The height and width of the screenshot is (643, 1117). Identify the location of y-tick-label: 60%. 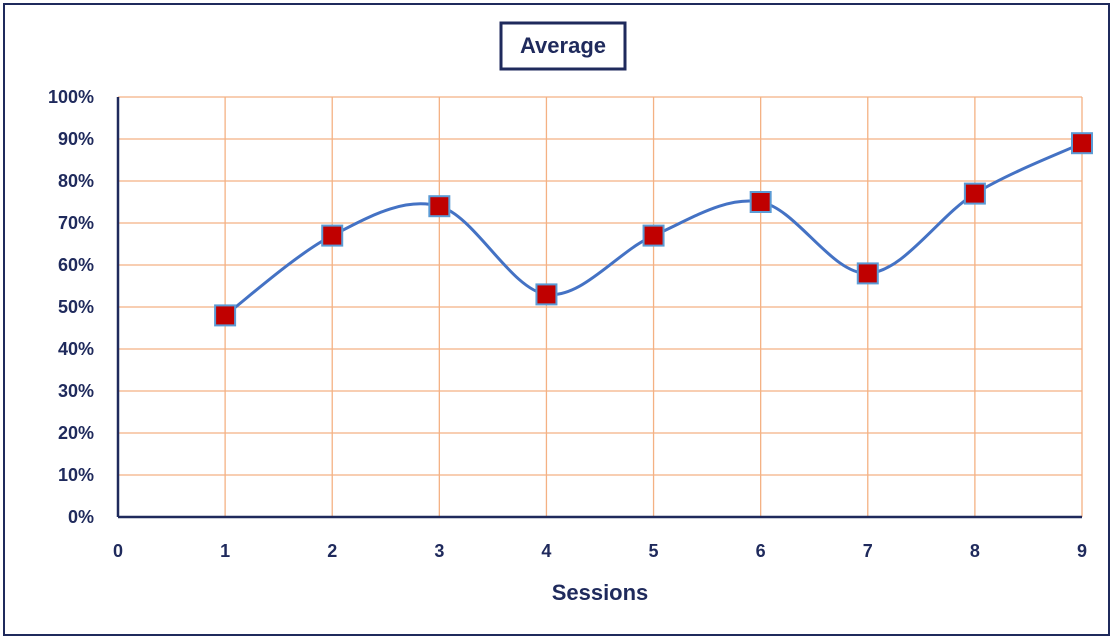
(76, 265).